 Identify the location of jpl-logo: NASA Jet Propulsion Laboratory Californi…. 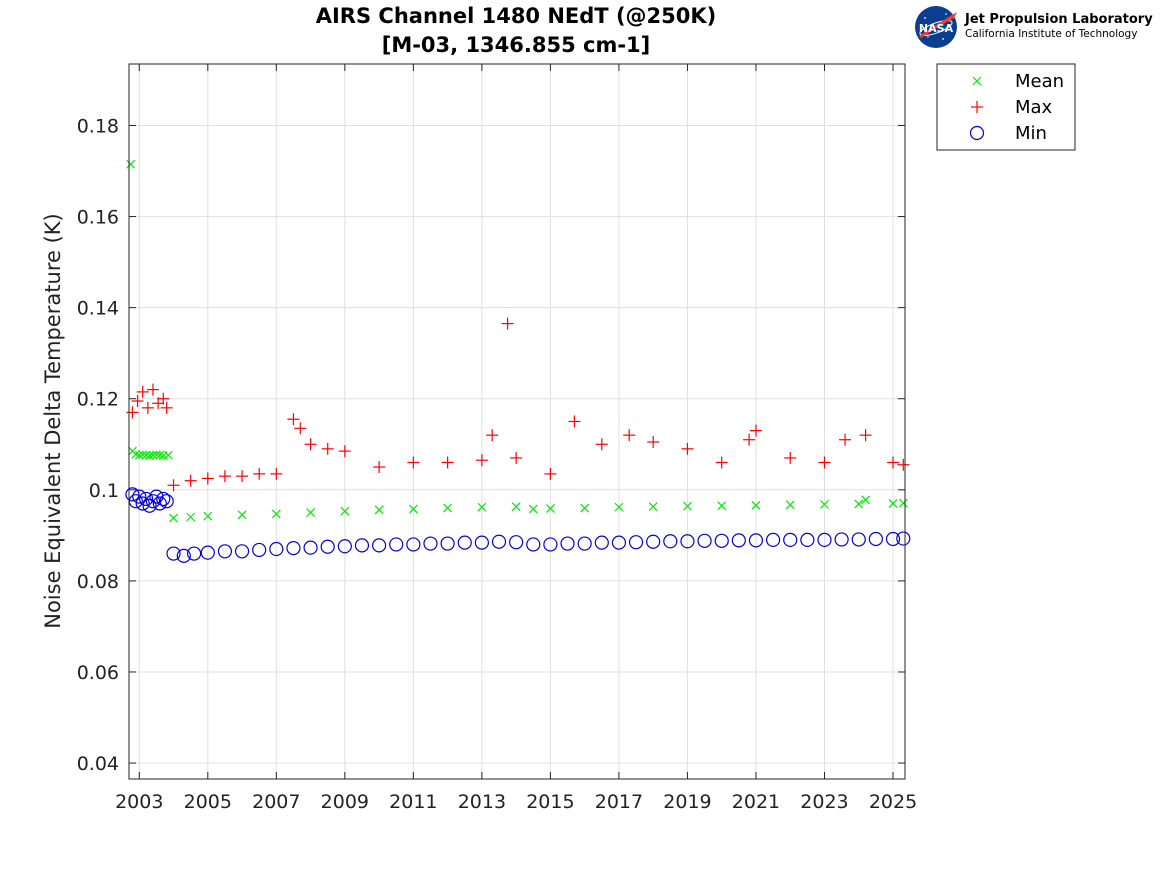
(1033, 27).